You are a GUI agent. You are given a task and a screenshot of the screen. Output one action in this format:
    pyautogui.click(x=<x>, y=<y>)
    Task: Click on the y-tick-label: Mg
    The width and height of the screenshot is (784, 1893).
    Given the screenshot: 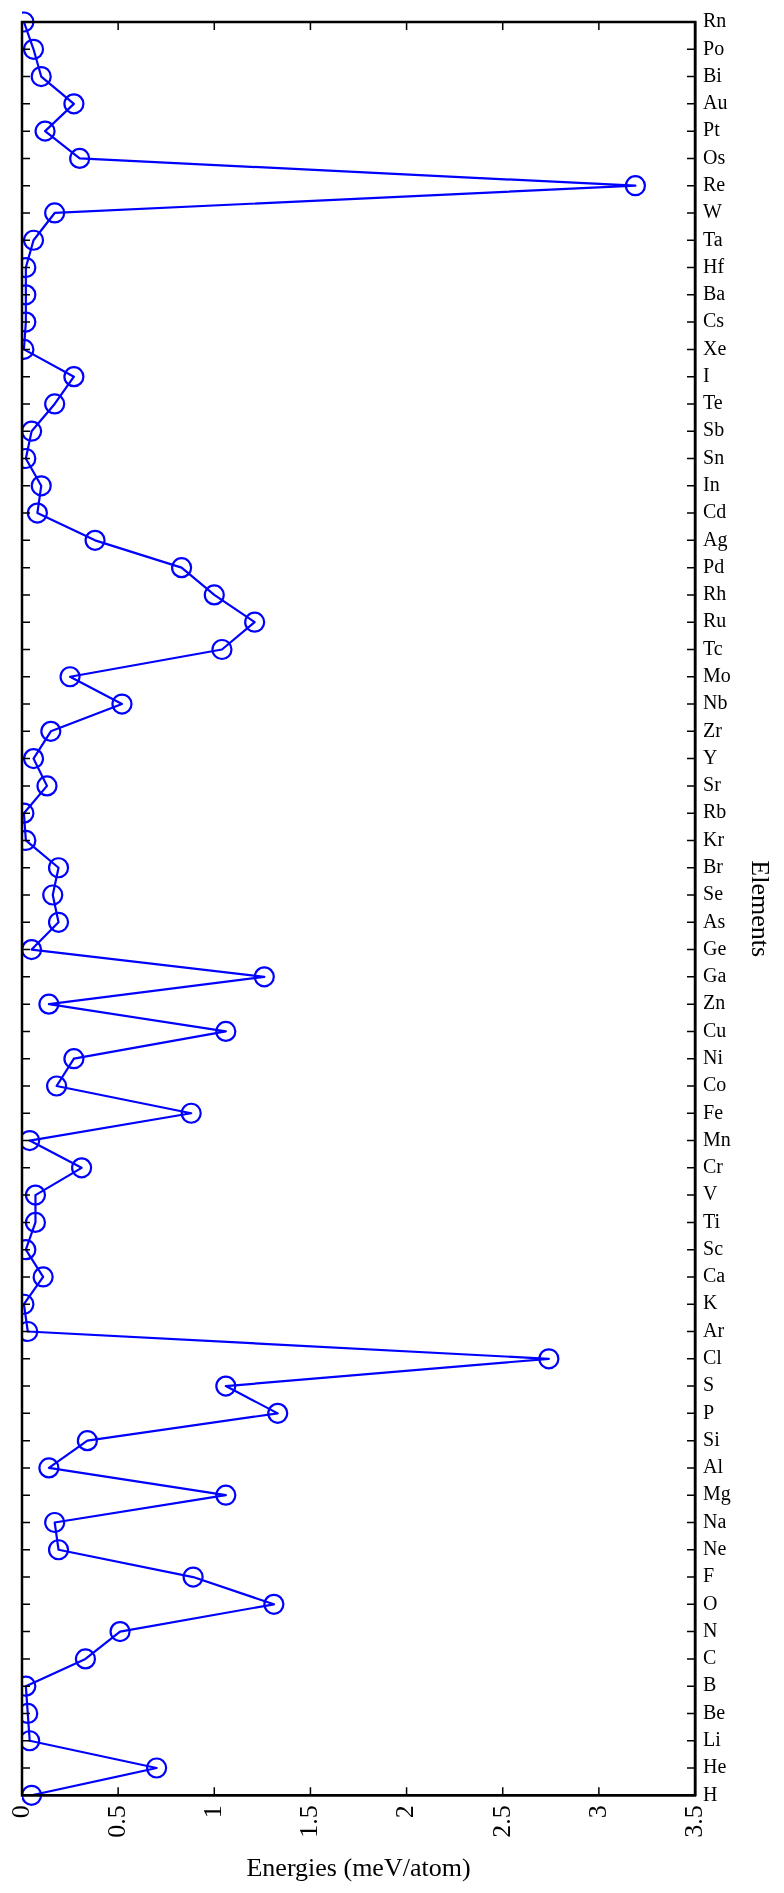 What is the action you would take?
    pyautogui.click(x=717, y=1494)
    